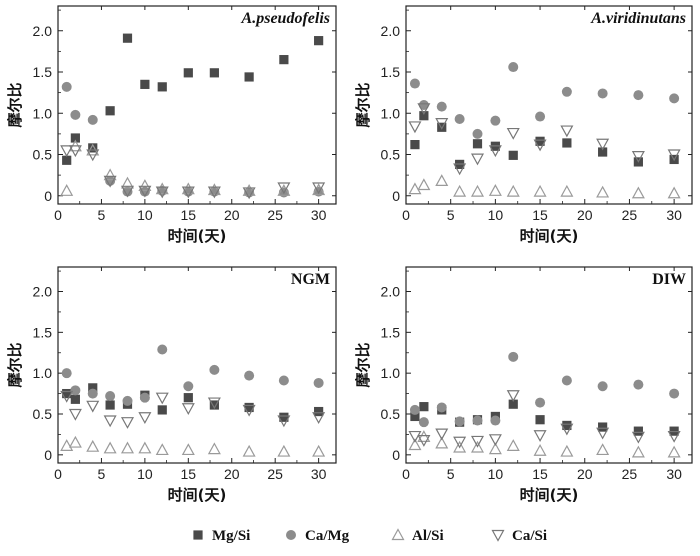 This screenshot has height=556, width=700. Describe the element at coordinates (638, 18) in the screenshot. I see `panel-title: A.viridinutans` at that location.